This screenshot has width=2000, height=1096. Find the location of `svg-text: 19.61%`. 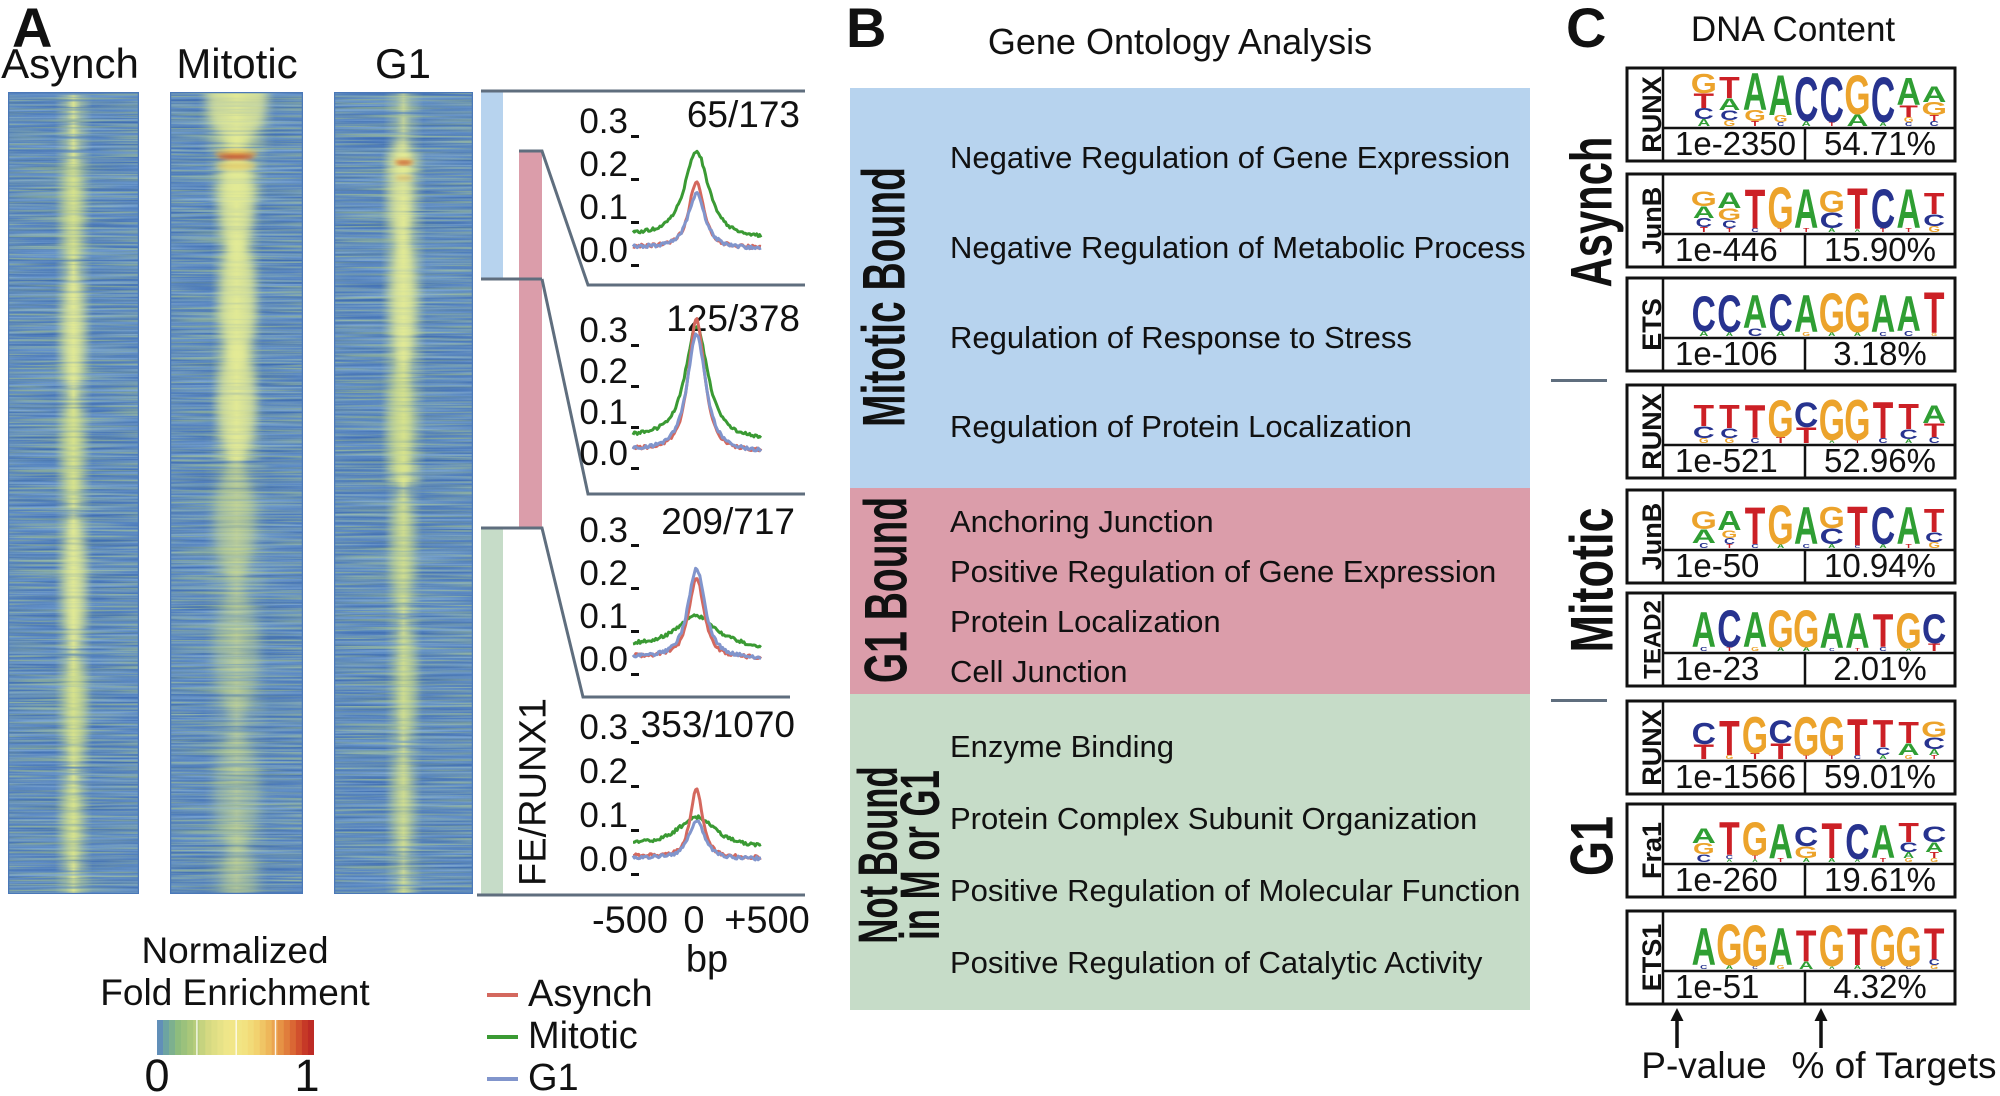

svg-text: 19.61% is located at coordinates (1880, 879).